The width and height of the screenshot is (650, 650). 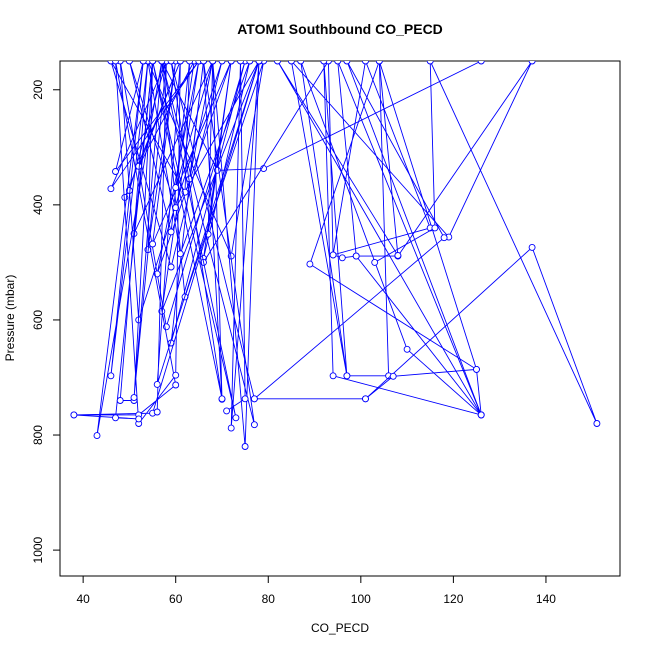 What do you see at coordinates (340, 628) in the screenshot?
I see `x-axis-label: CO_PECD` at bounding box center [340, 628].